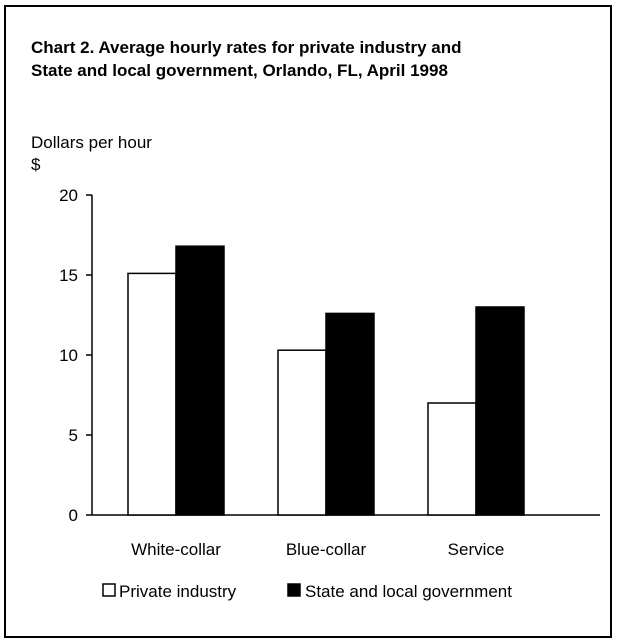  I want to click on y-tick-label: 5, so click(73, 435).